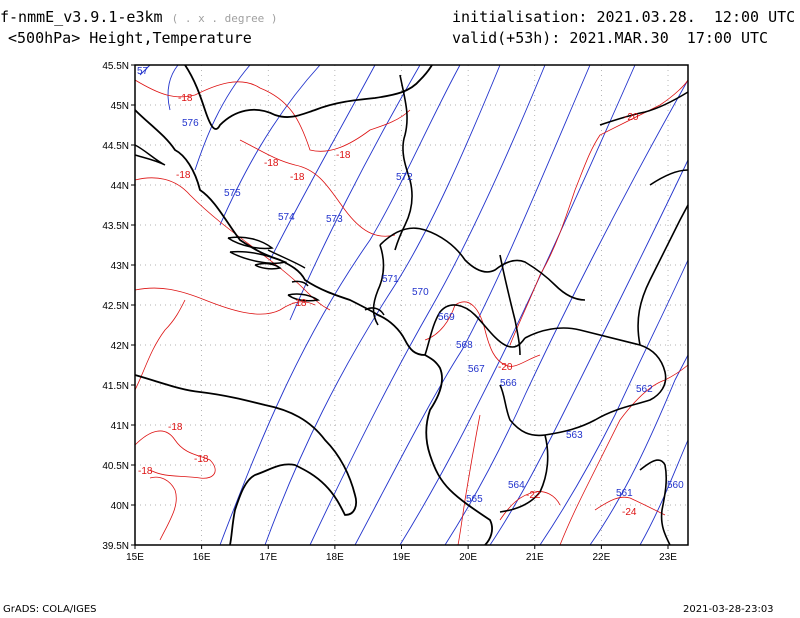  Describe the element at coordinates (334, 219) in the screenshot. I see `height-label: 573` at that location.